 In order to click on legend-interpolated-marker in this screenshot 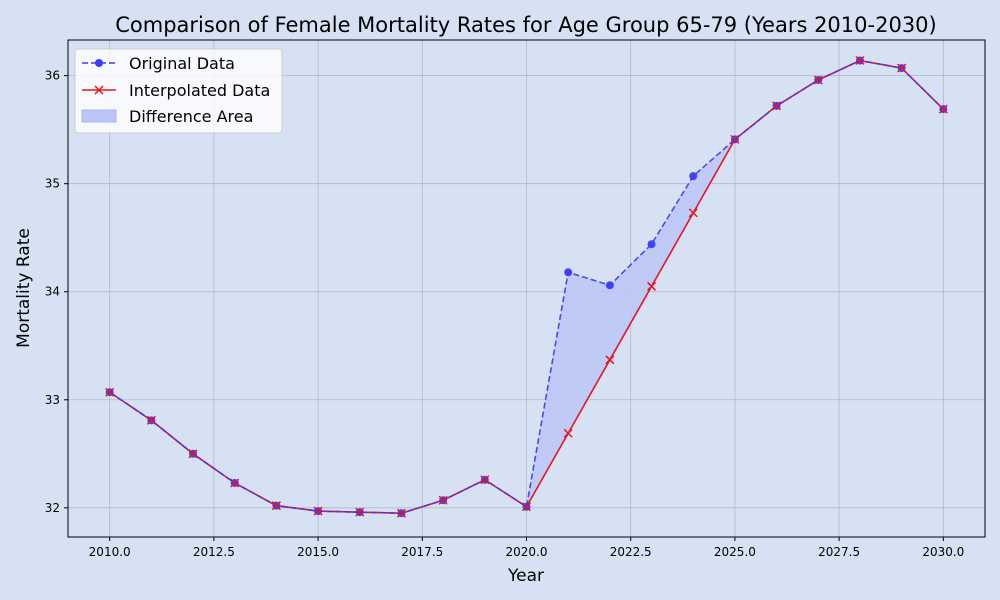, I will do `click(99, 90)`.